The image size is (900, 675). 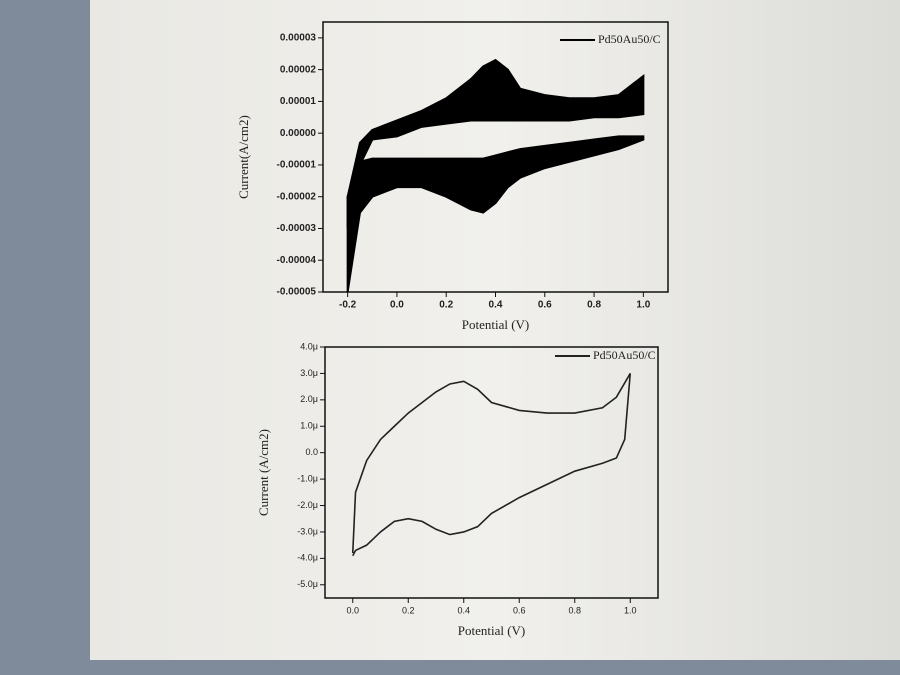 What do you see at coordinates (309, 346) in the screenshot?
I see `y-tick-label: 4.0μ` at bounding box center [309, 346].